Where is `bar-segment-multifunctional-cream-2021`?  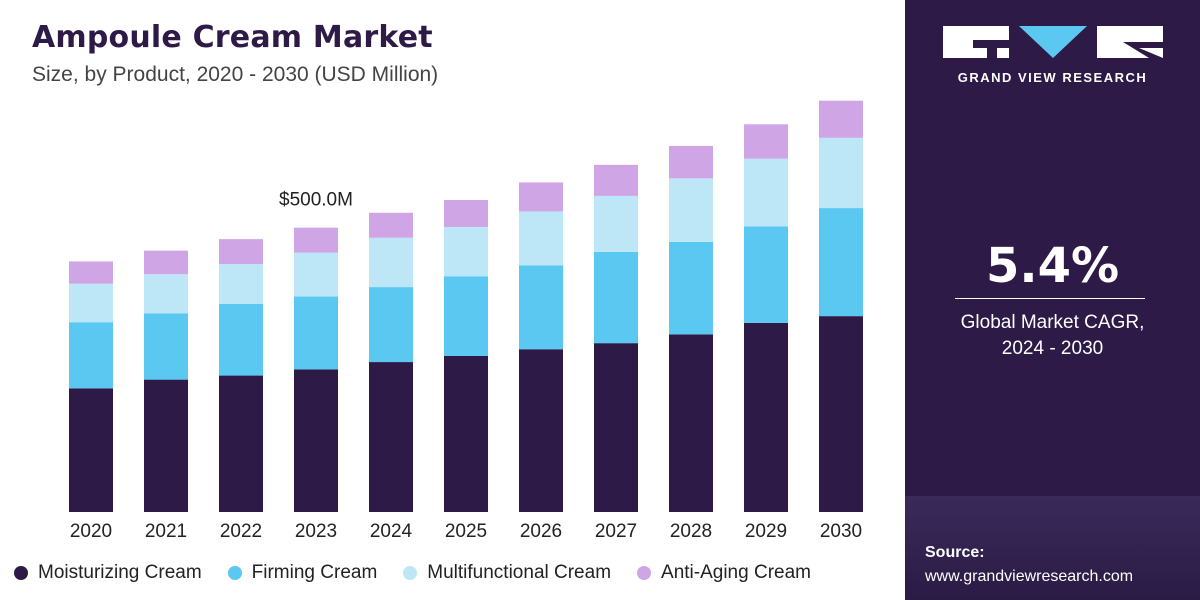
bar-segment-multifunctional-cream-2021 is located at coordinates (166, 294).